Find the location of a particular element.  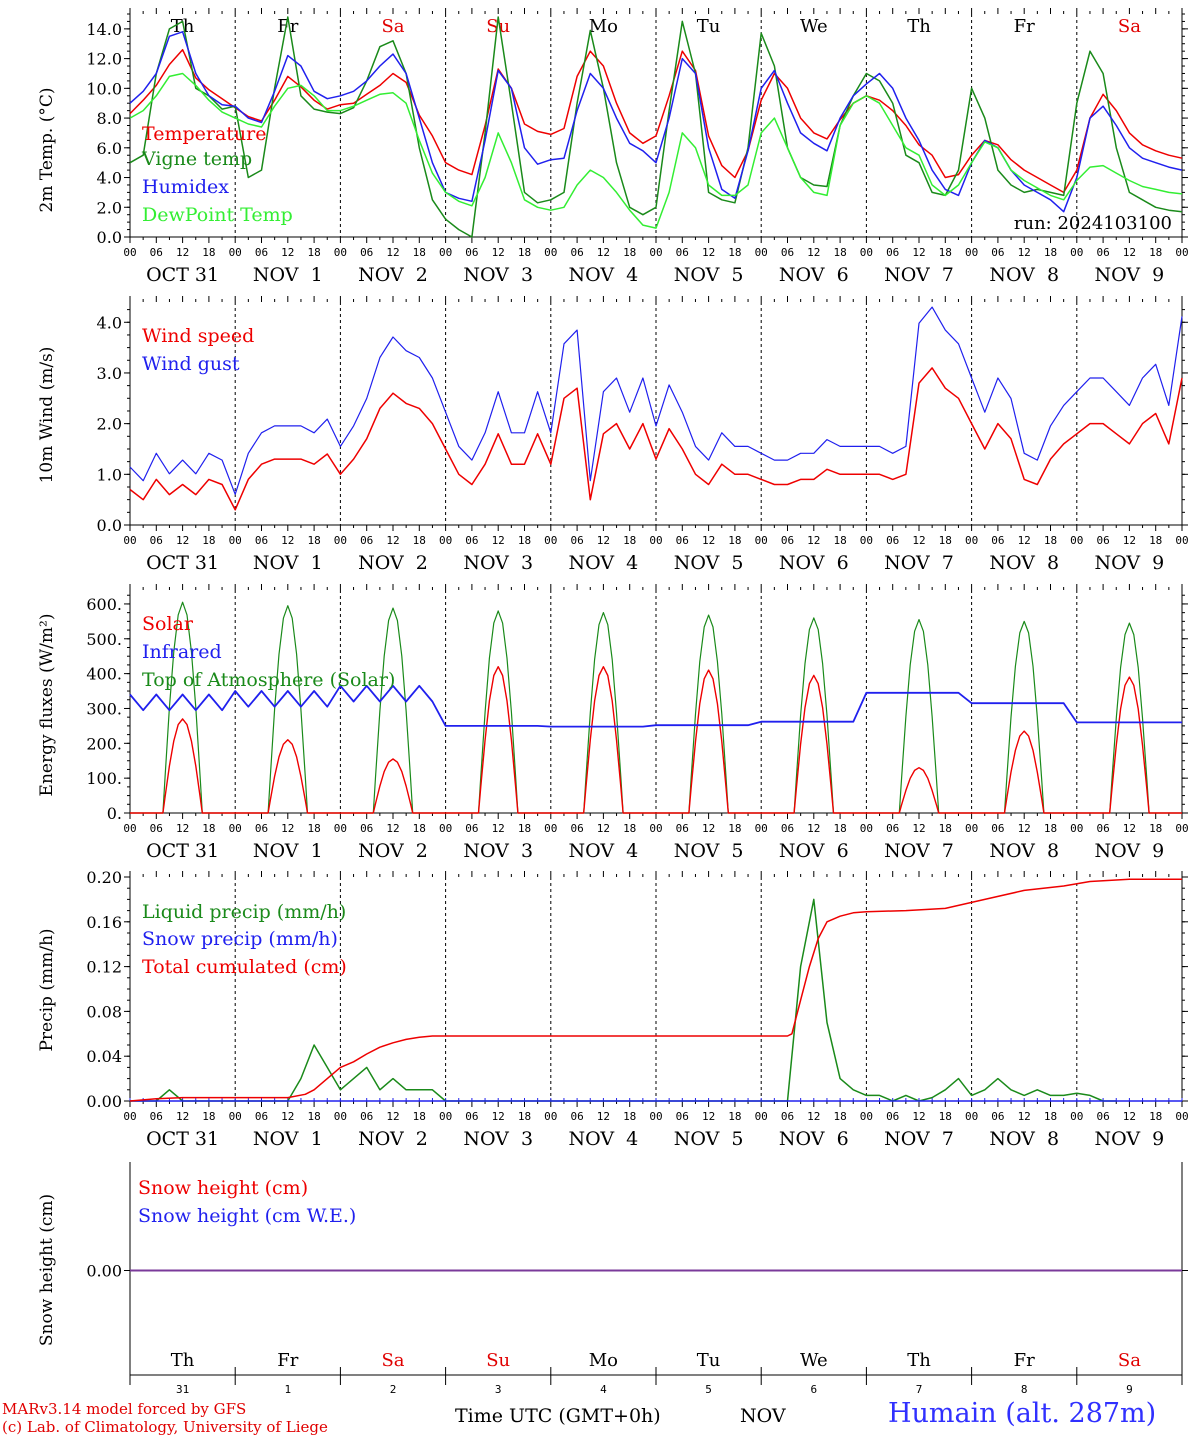

weekday-label: Sa is located at coordinates (1129, 26).